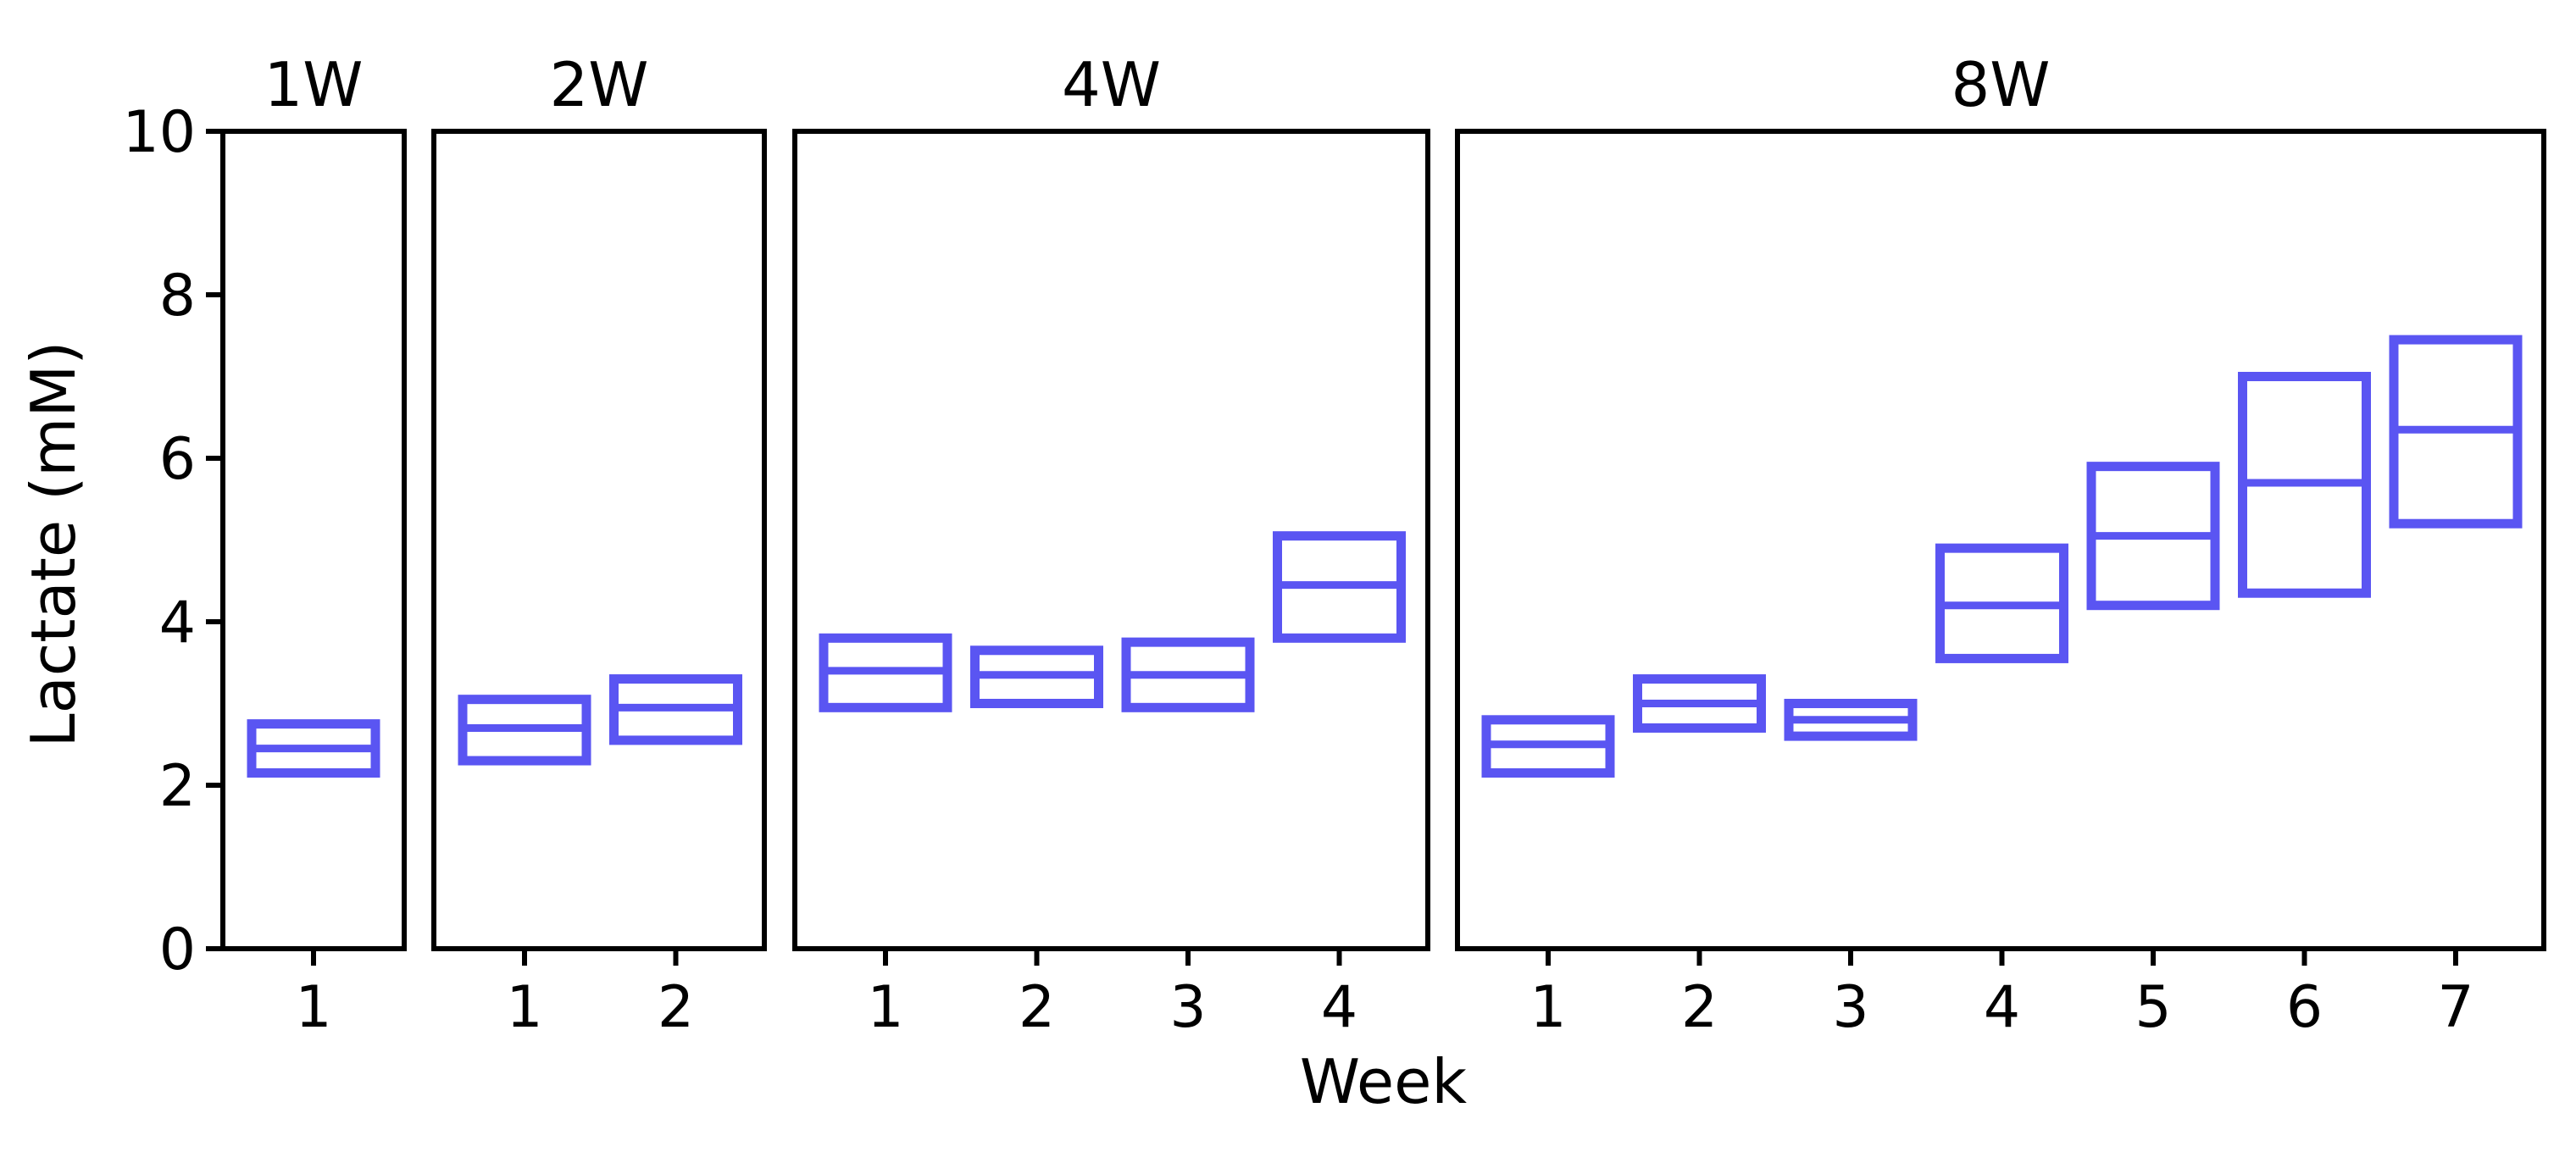 The width and height of the screenshot is (2576, 1152). I want to click on y-tick-label: 0, so click(177, 950).